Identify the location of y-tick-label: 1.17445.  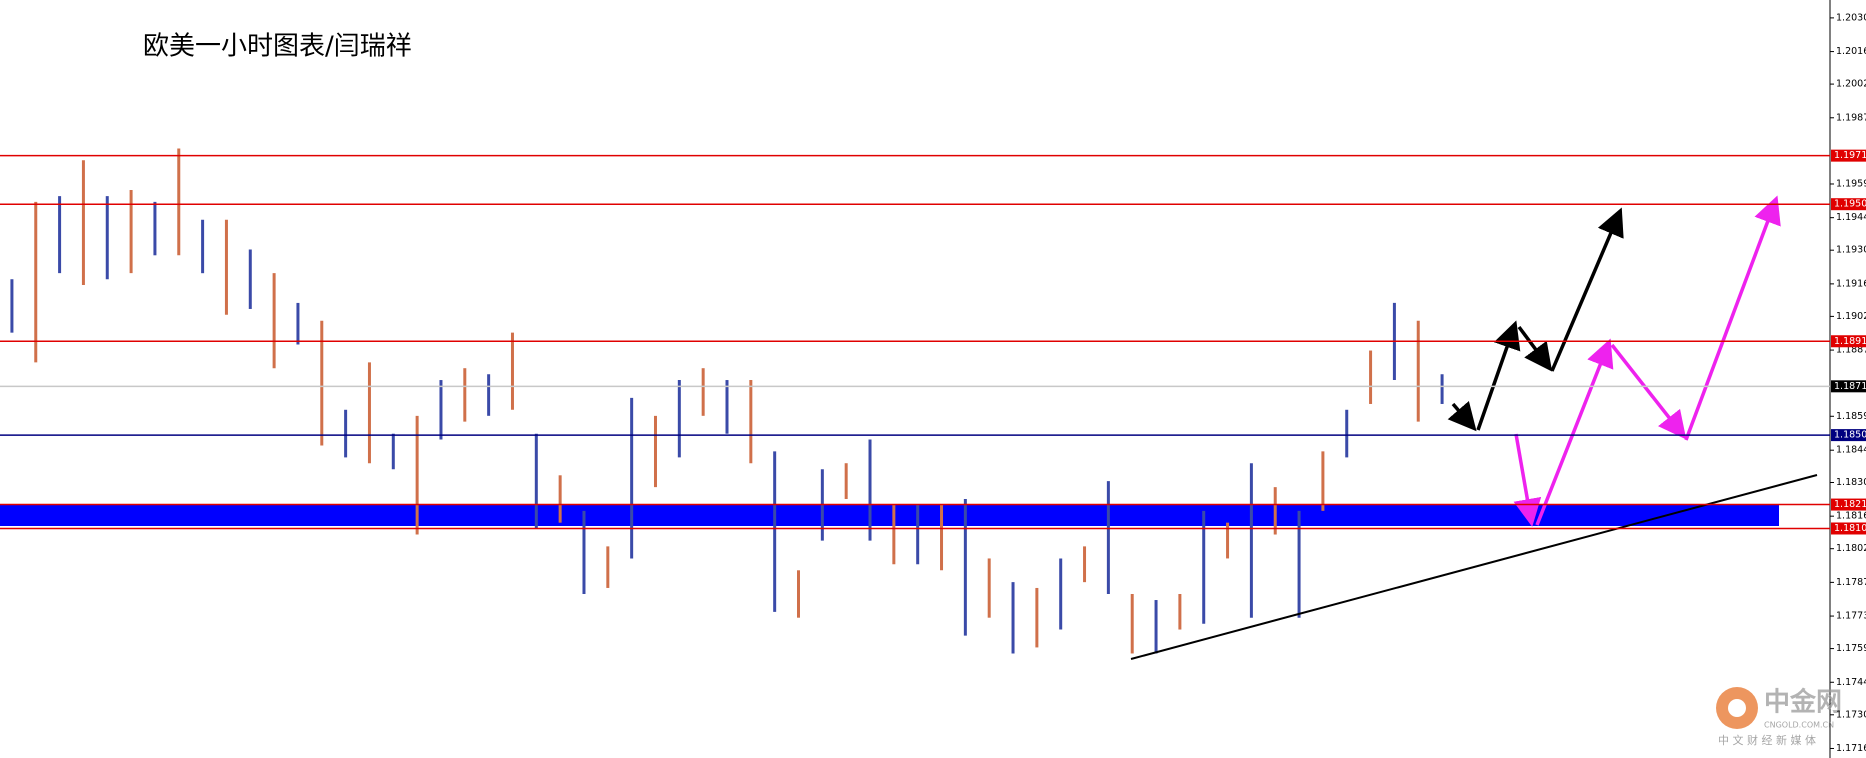
(1851, 682).